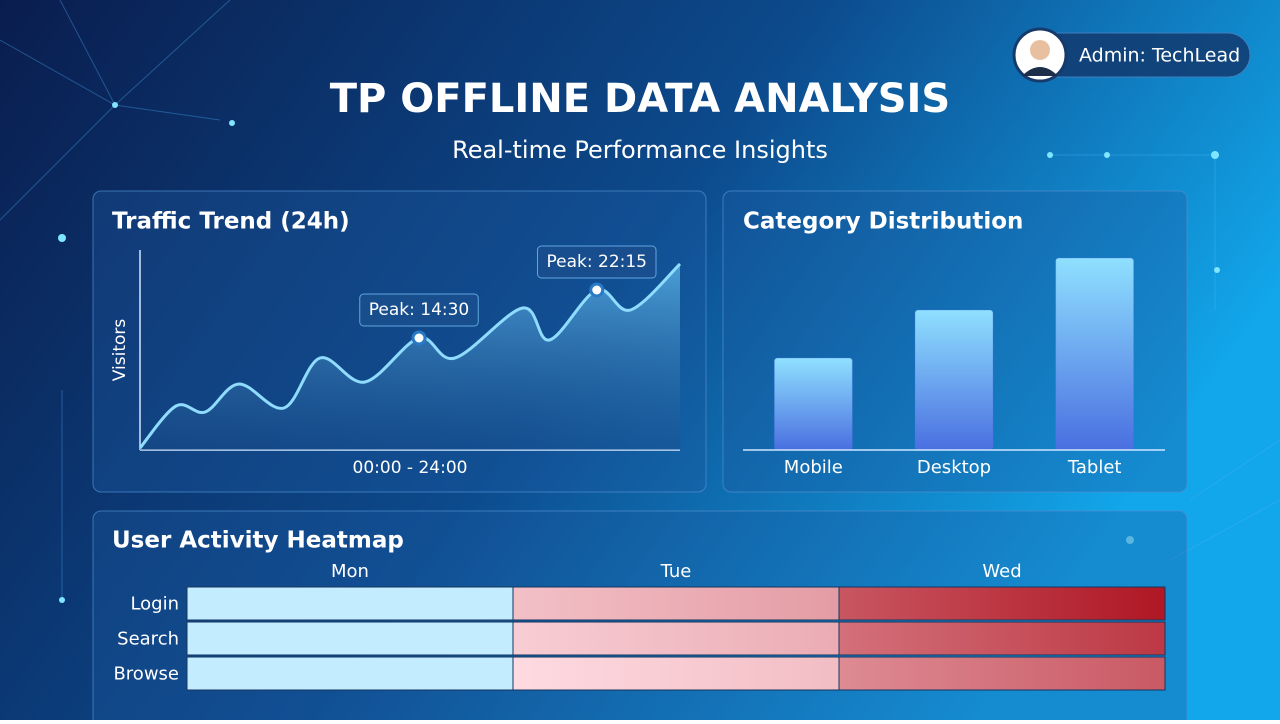  What do you see at coordinates (148, 639) in the screenshot?
I see `row-label: Search` at bounding box center [148, 639].